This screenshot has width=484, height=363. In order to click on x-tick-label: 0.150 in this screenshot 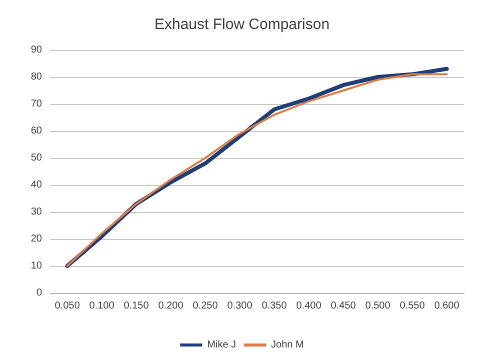, I will do `click(137, 306)`.